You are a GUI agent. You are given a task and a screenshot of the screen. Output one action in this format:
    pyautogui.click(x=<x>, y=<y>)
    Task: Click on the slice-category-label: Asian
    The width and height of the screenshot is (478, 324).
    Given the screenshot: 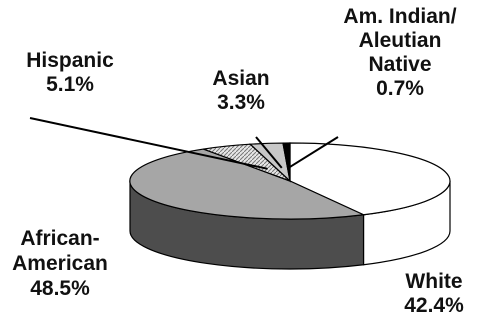 What is the action you would take?
    pyautogui.click(x=240, y=78)
    